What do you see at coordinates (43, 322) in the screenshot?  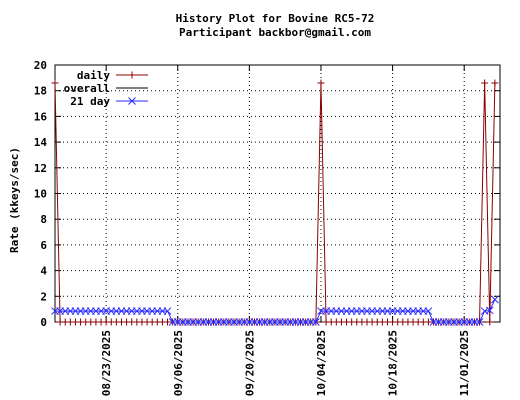 I see `y-tick-label: 0` at bounding box center [43, 322].